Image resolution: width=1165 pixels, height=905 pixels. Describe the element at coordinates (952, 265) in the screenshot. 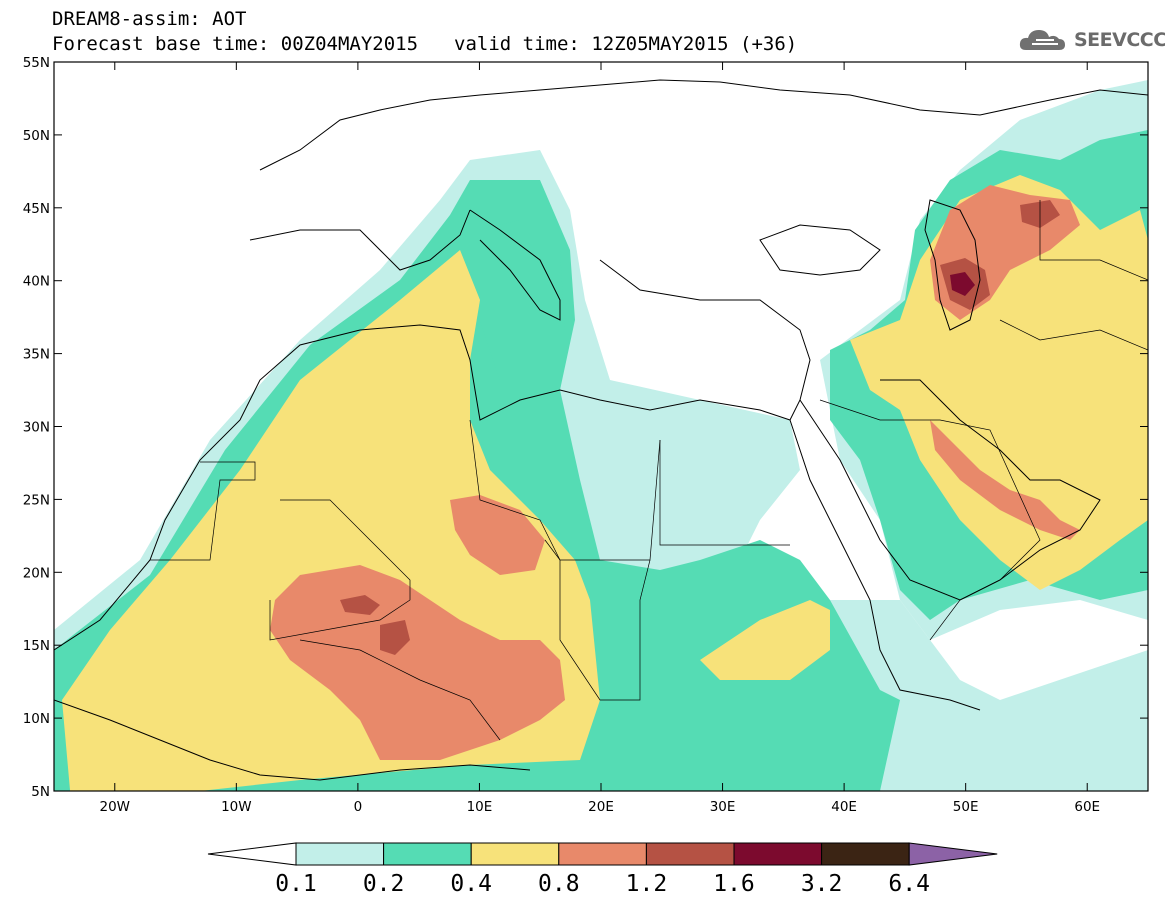

I see `coast-caspian` at that location.